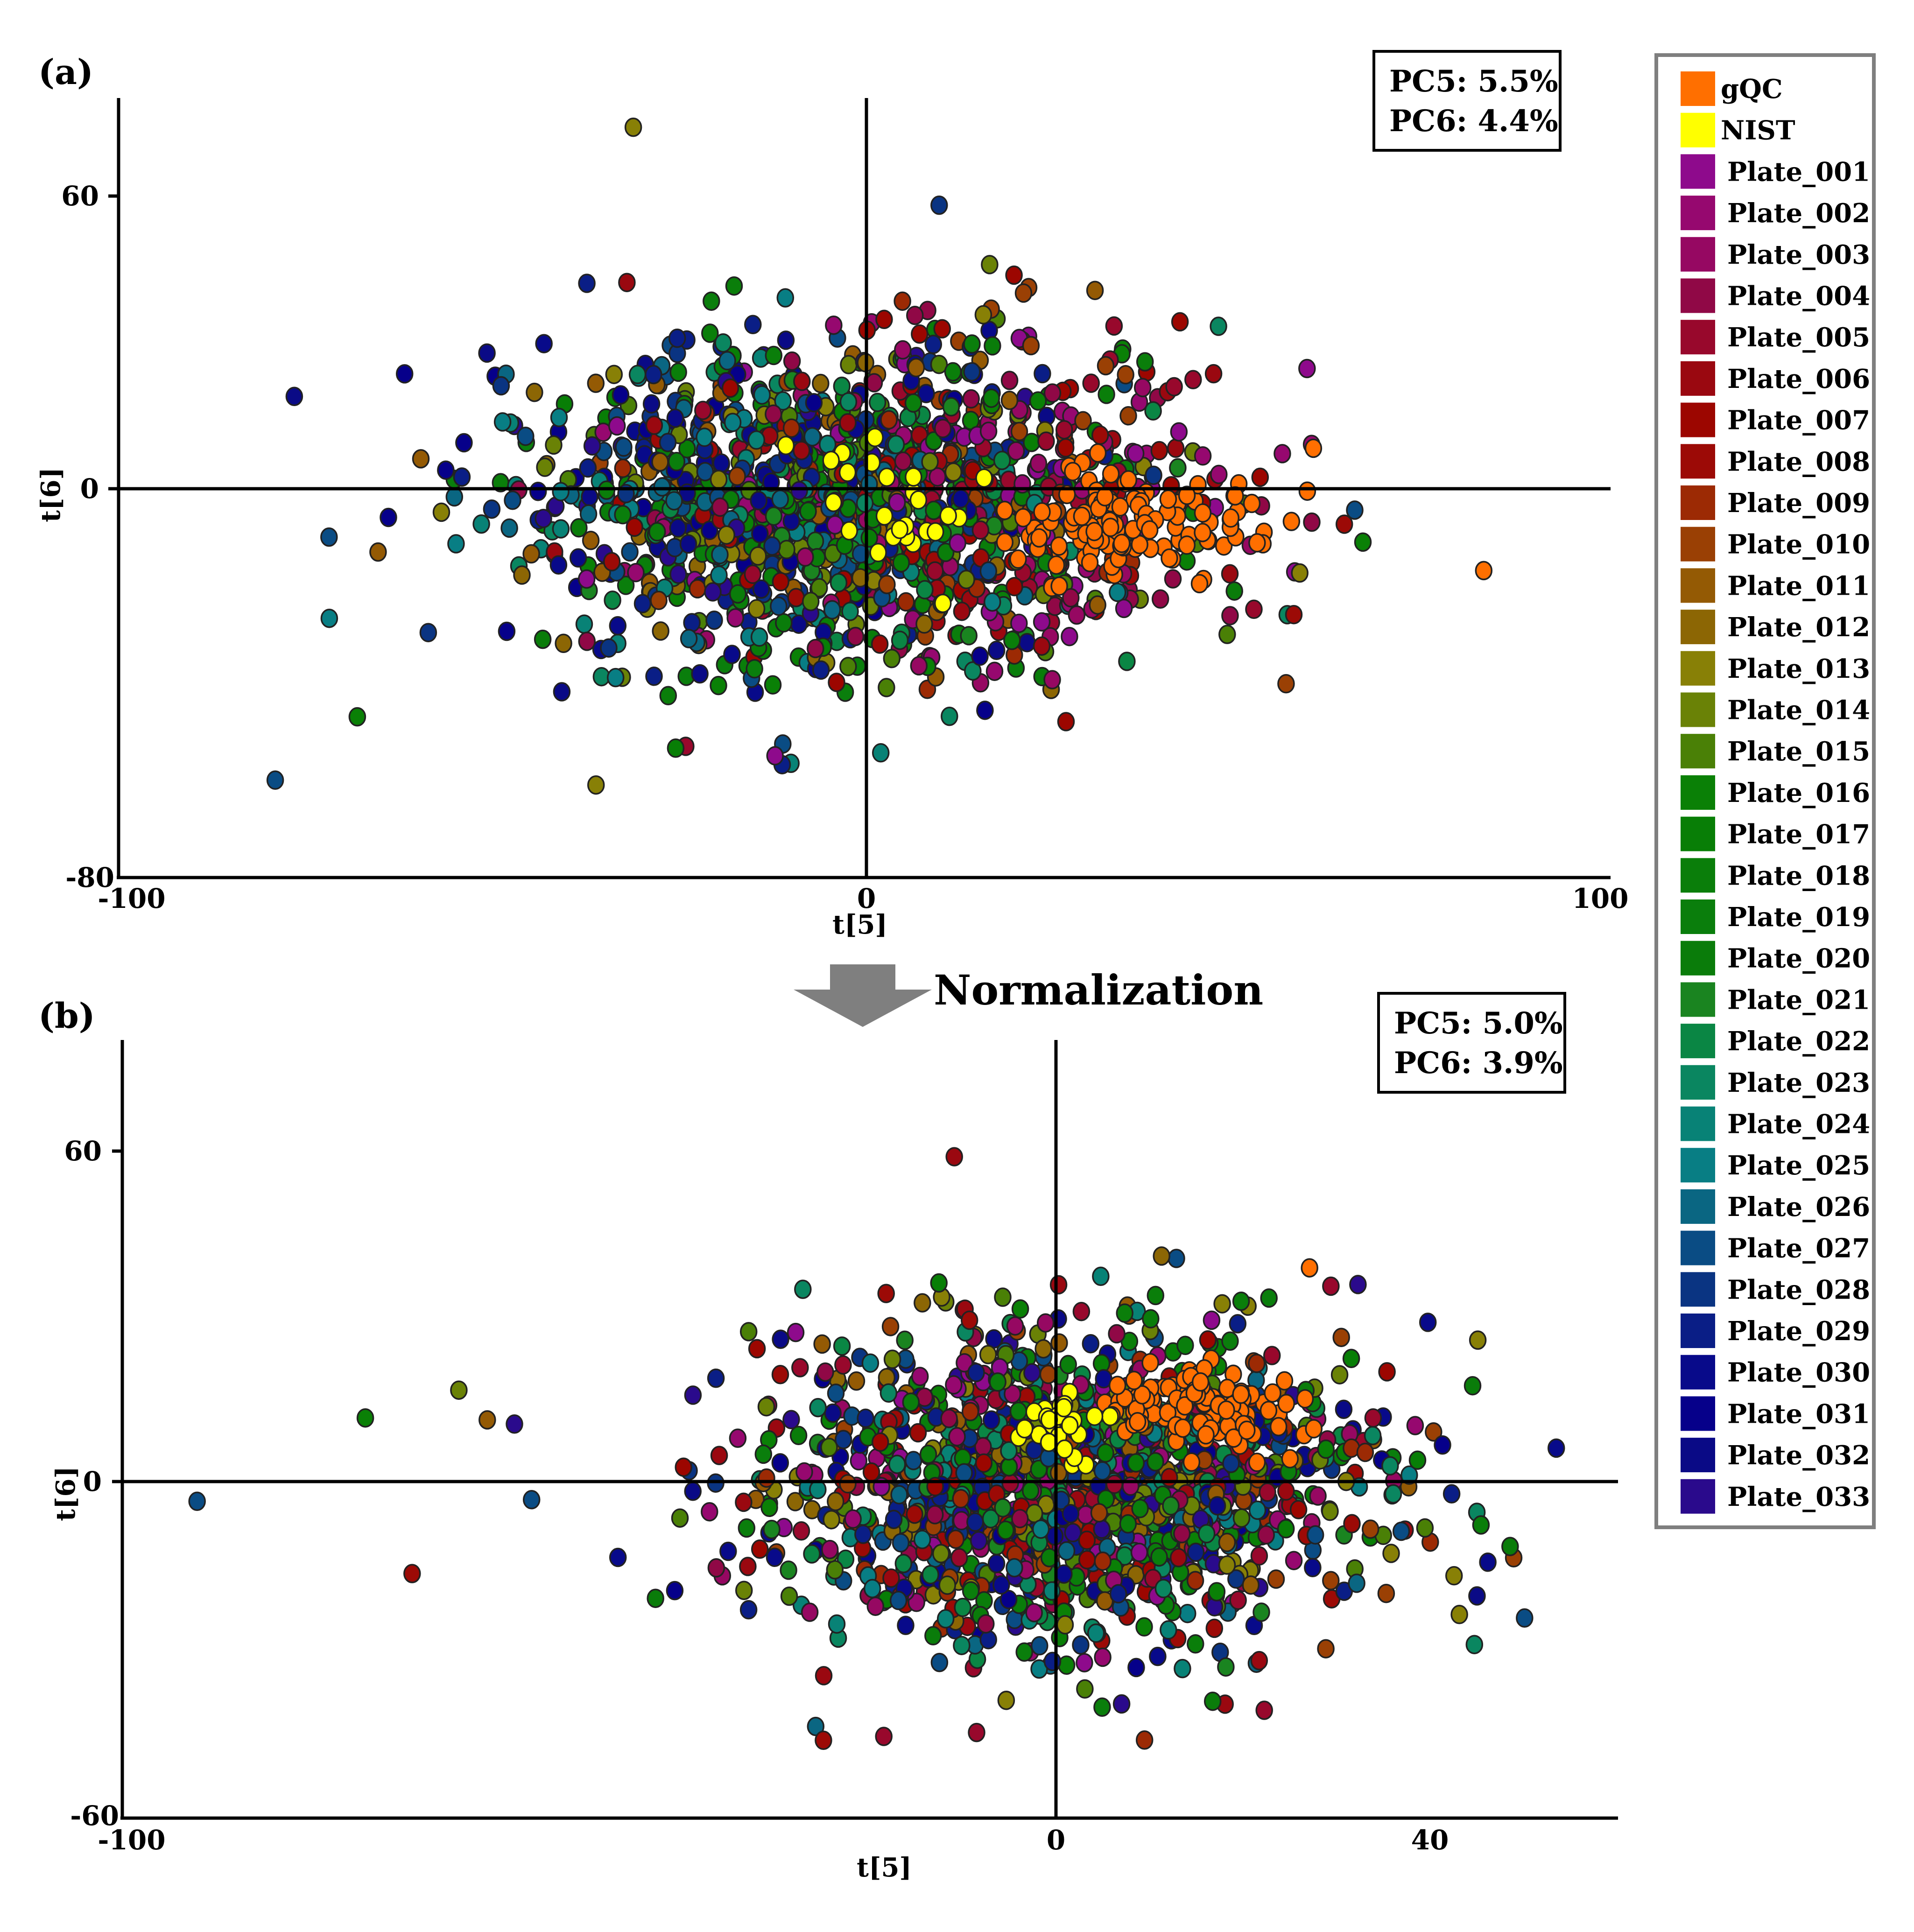  Describe the element at coordinates (1474, 81) in the screenshot. I see `panel-a-pc5: PC5: 5.5%` at that location.